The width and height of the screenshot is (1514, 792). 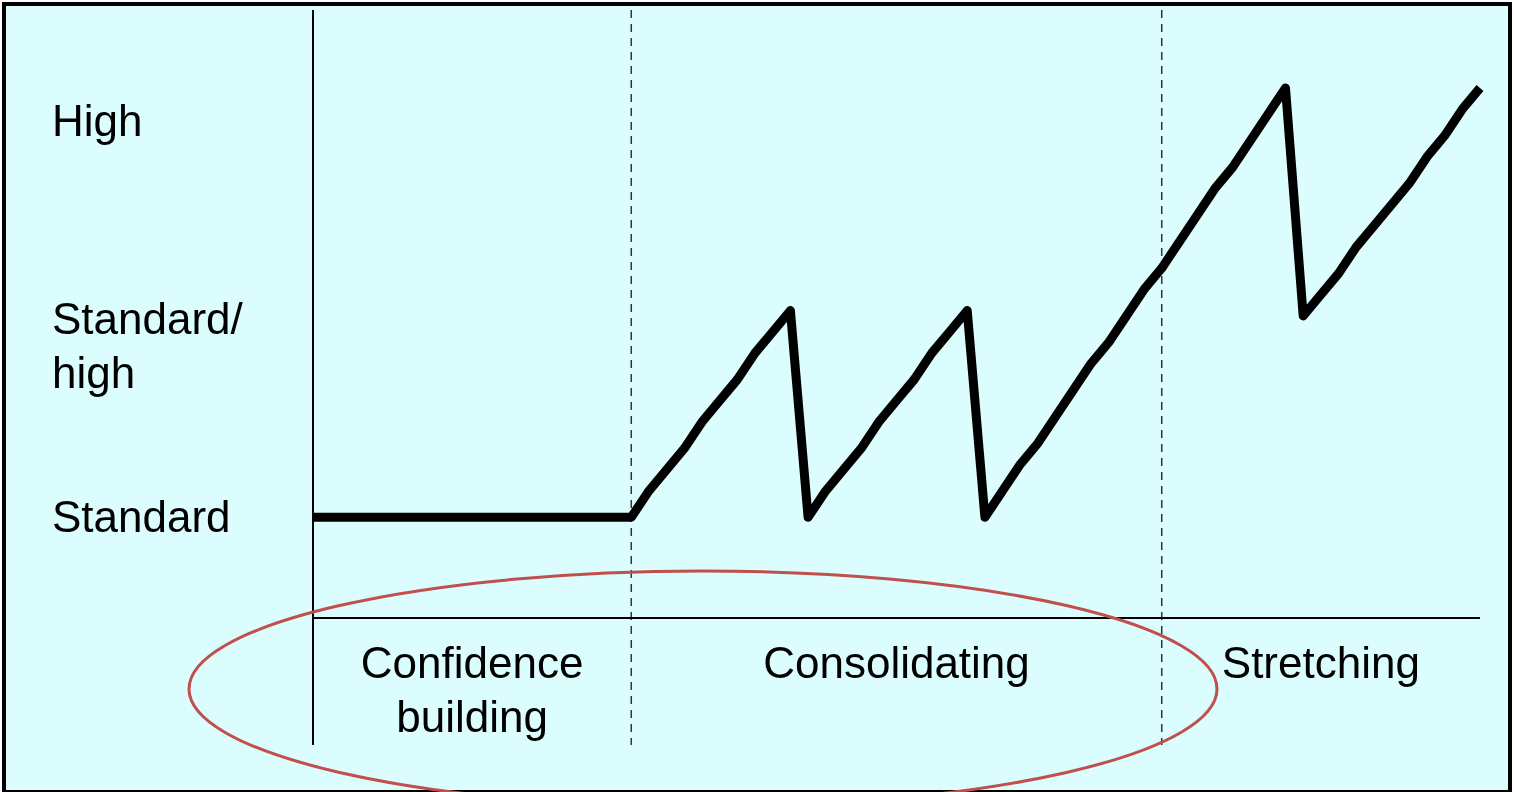 What do you see at coordinates (148, 345) in the screenshot?
I see `text: Standard/ high` at bounding box center [148, 345].